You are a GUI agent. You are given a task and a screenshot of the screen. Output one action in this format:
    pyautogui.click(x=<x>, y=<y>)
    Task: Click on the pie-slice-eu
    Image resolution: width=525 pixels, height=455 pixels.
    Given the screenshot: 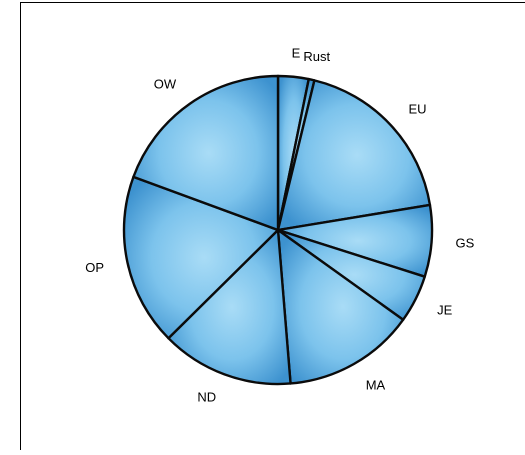 What is the action you would take?
    pyautogui.click(x=354, y=155)
    